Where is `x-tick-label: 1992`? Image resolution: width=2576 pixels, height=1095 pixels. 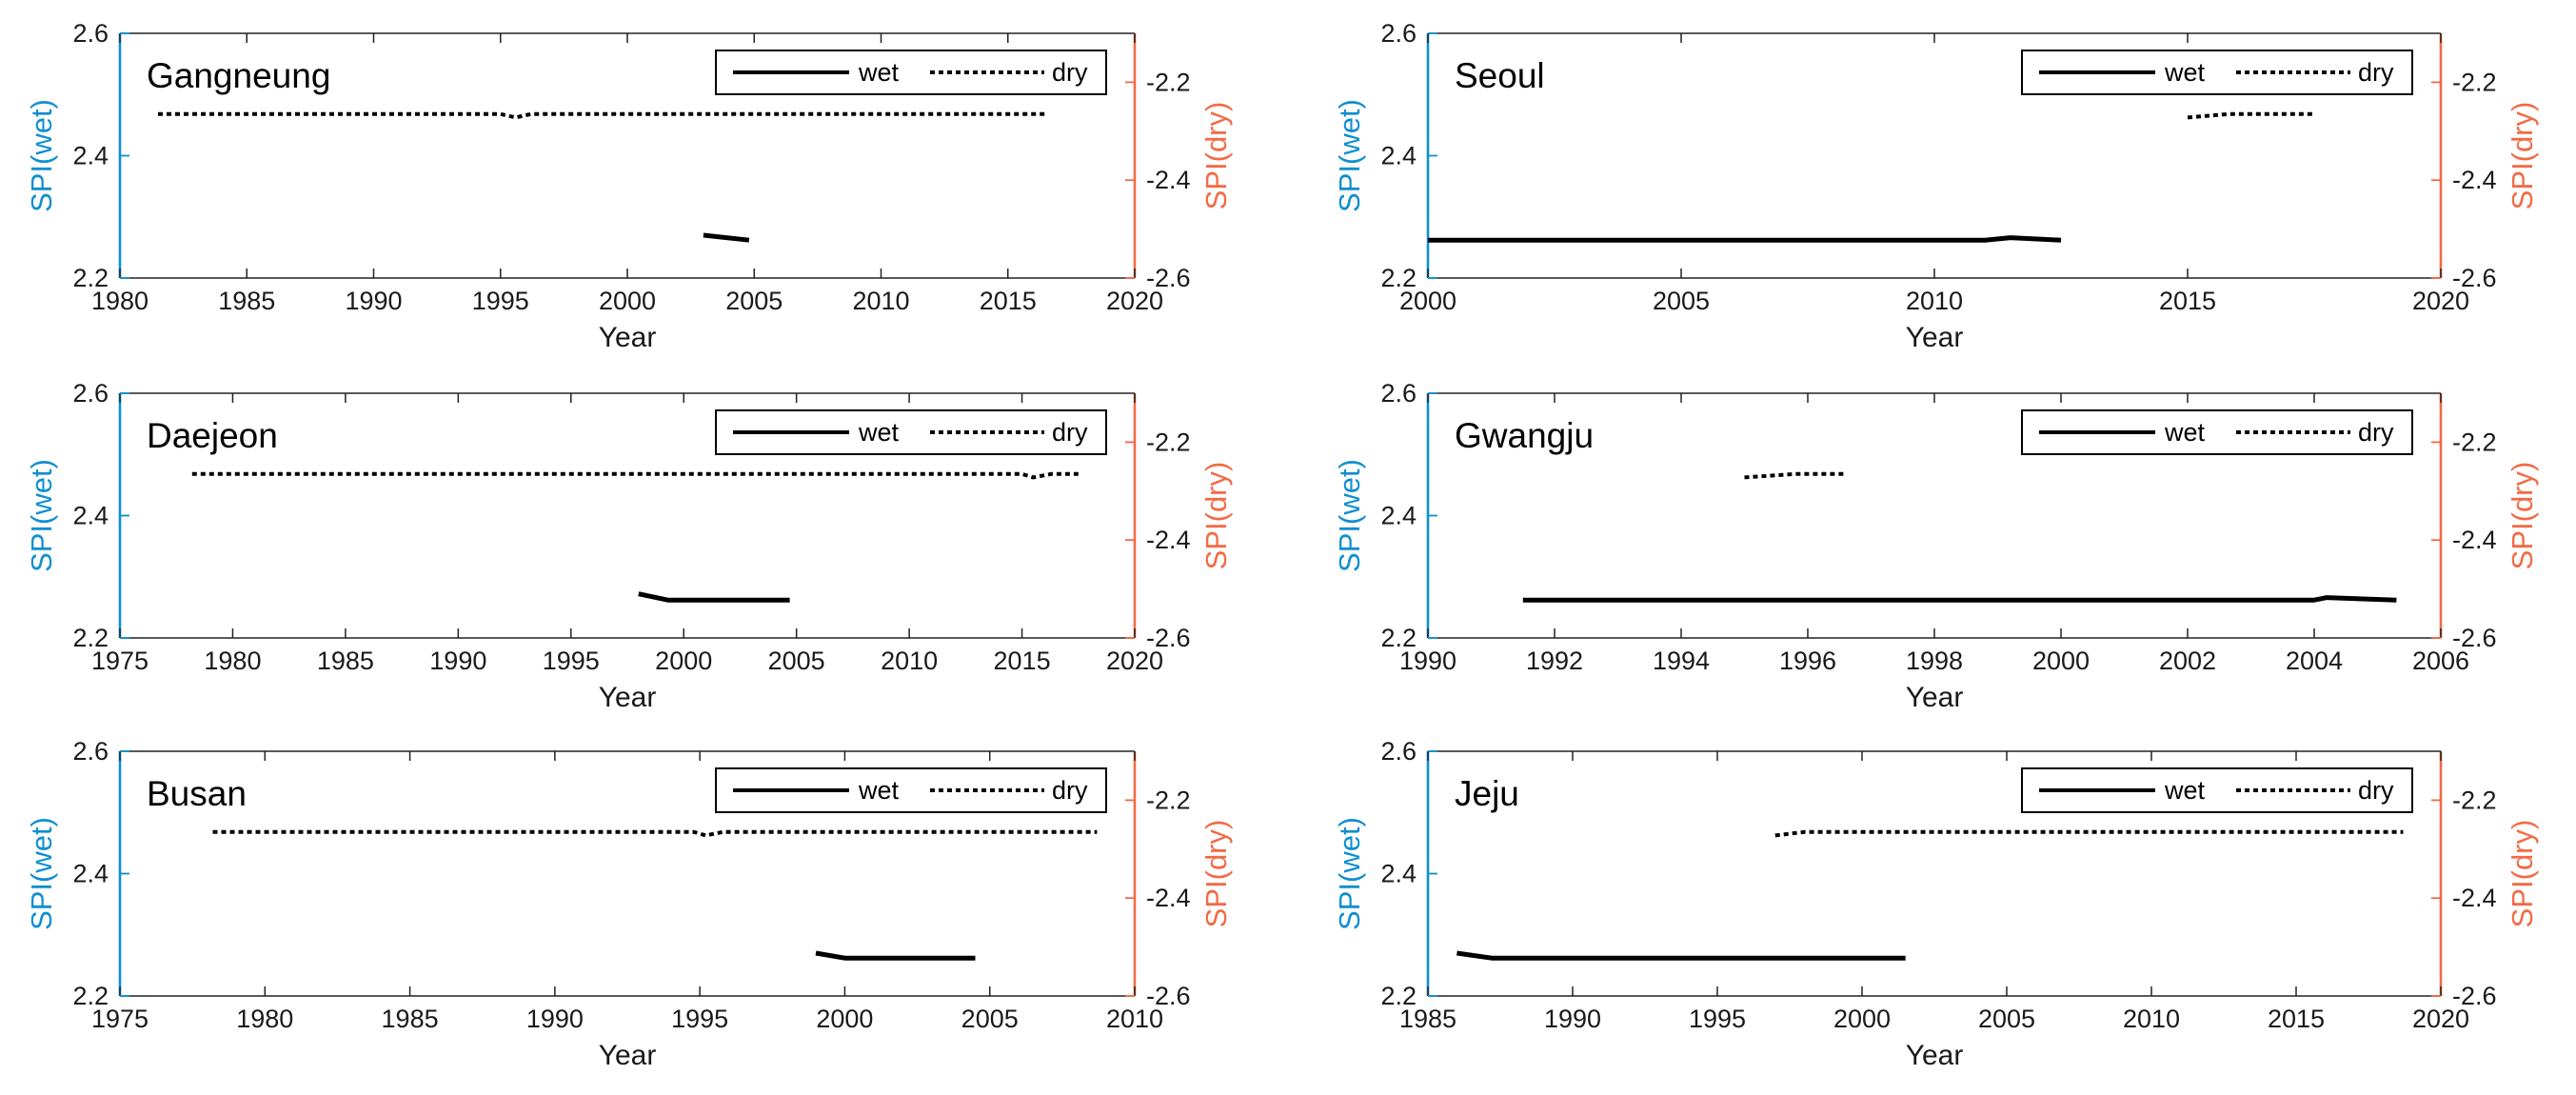
x-tick-label: 1992 is located at coordinates (1555, 661).